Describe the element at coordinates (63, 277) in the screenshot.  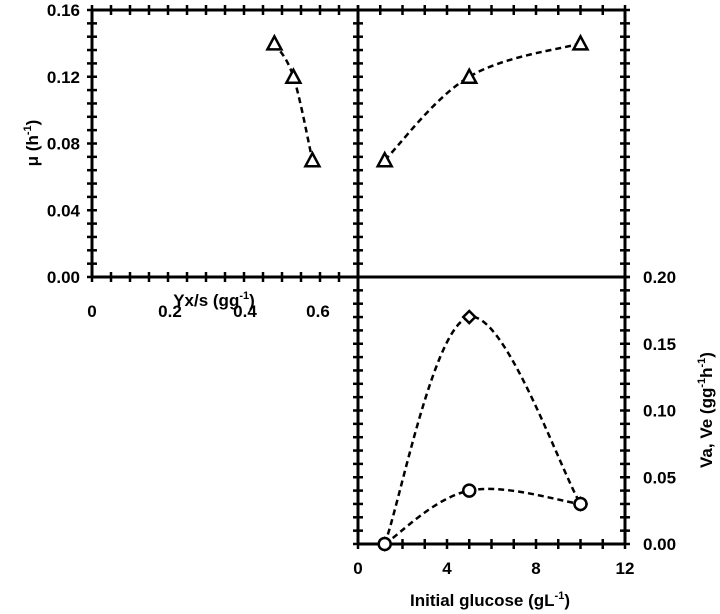
I see `top-left-y-tick-label: 0.00` at that location.